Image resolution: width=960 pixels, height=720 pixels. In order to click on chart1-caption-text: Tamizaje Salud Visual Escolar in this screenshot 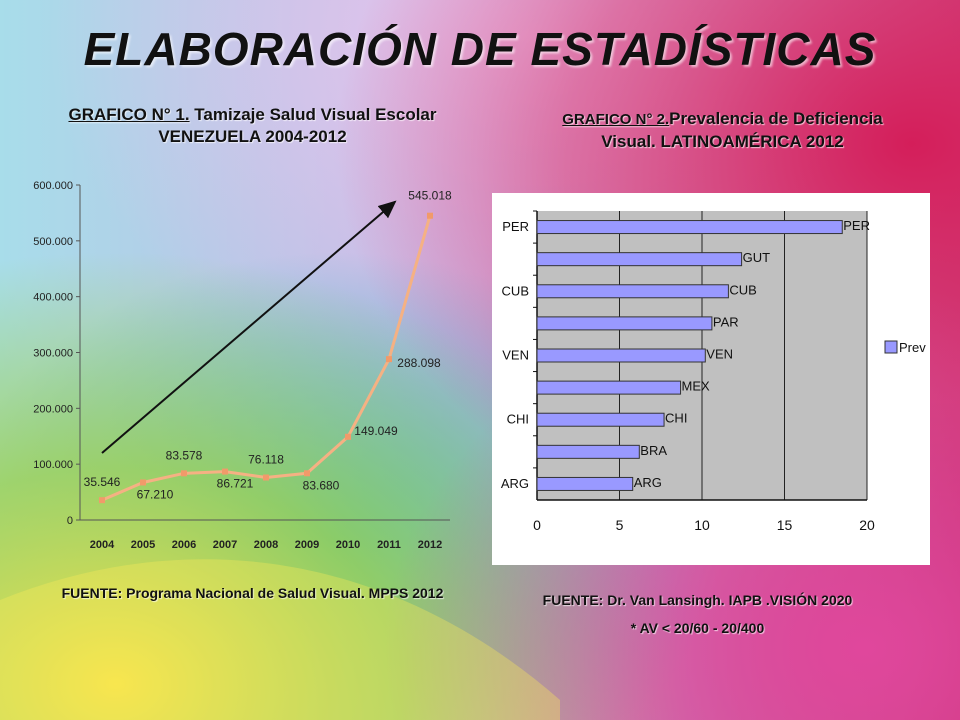, I will do `click(313, 114)`.